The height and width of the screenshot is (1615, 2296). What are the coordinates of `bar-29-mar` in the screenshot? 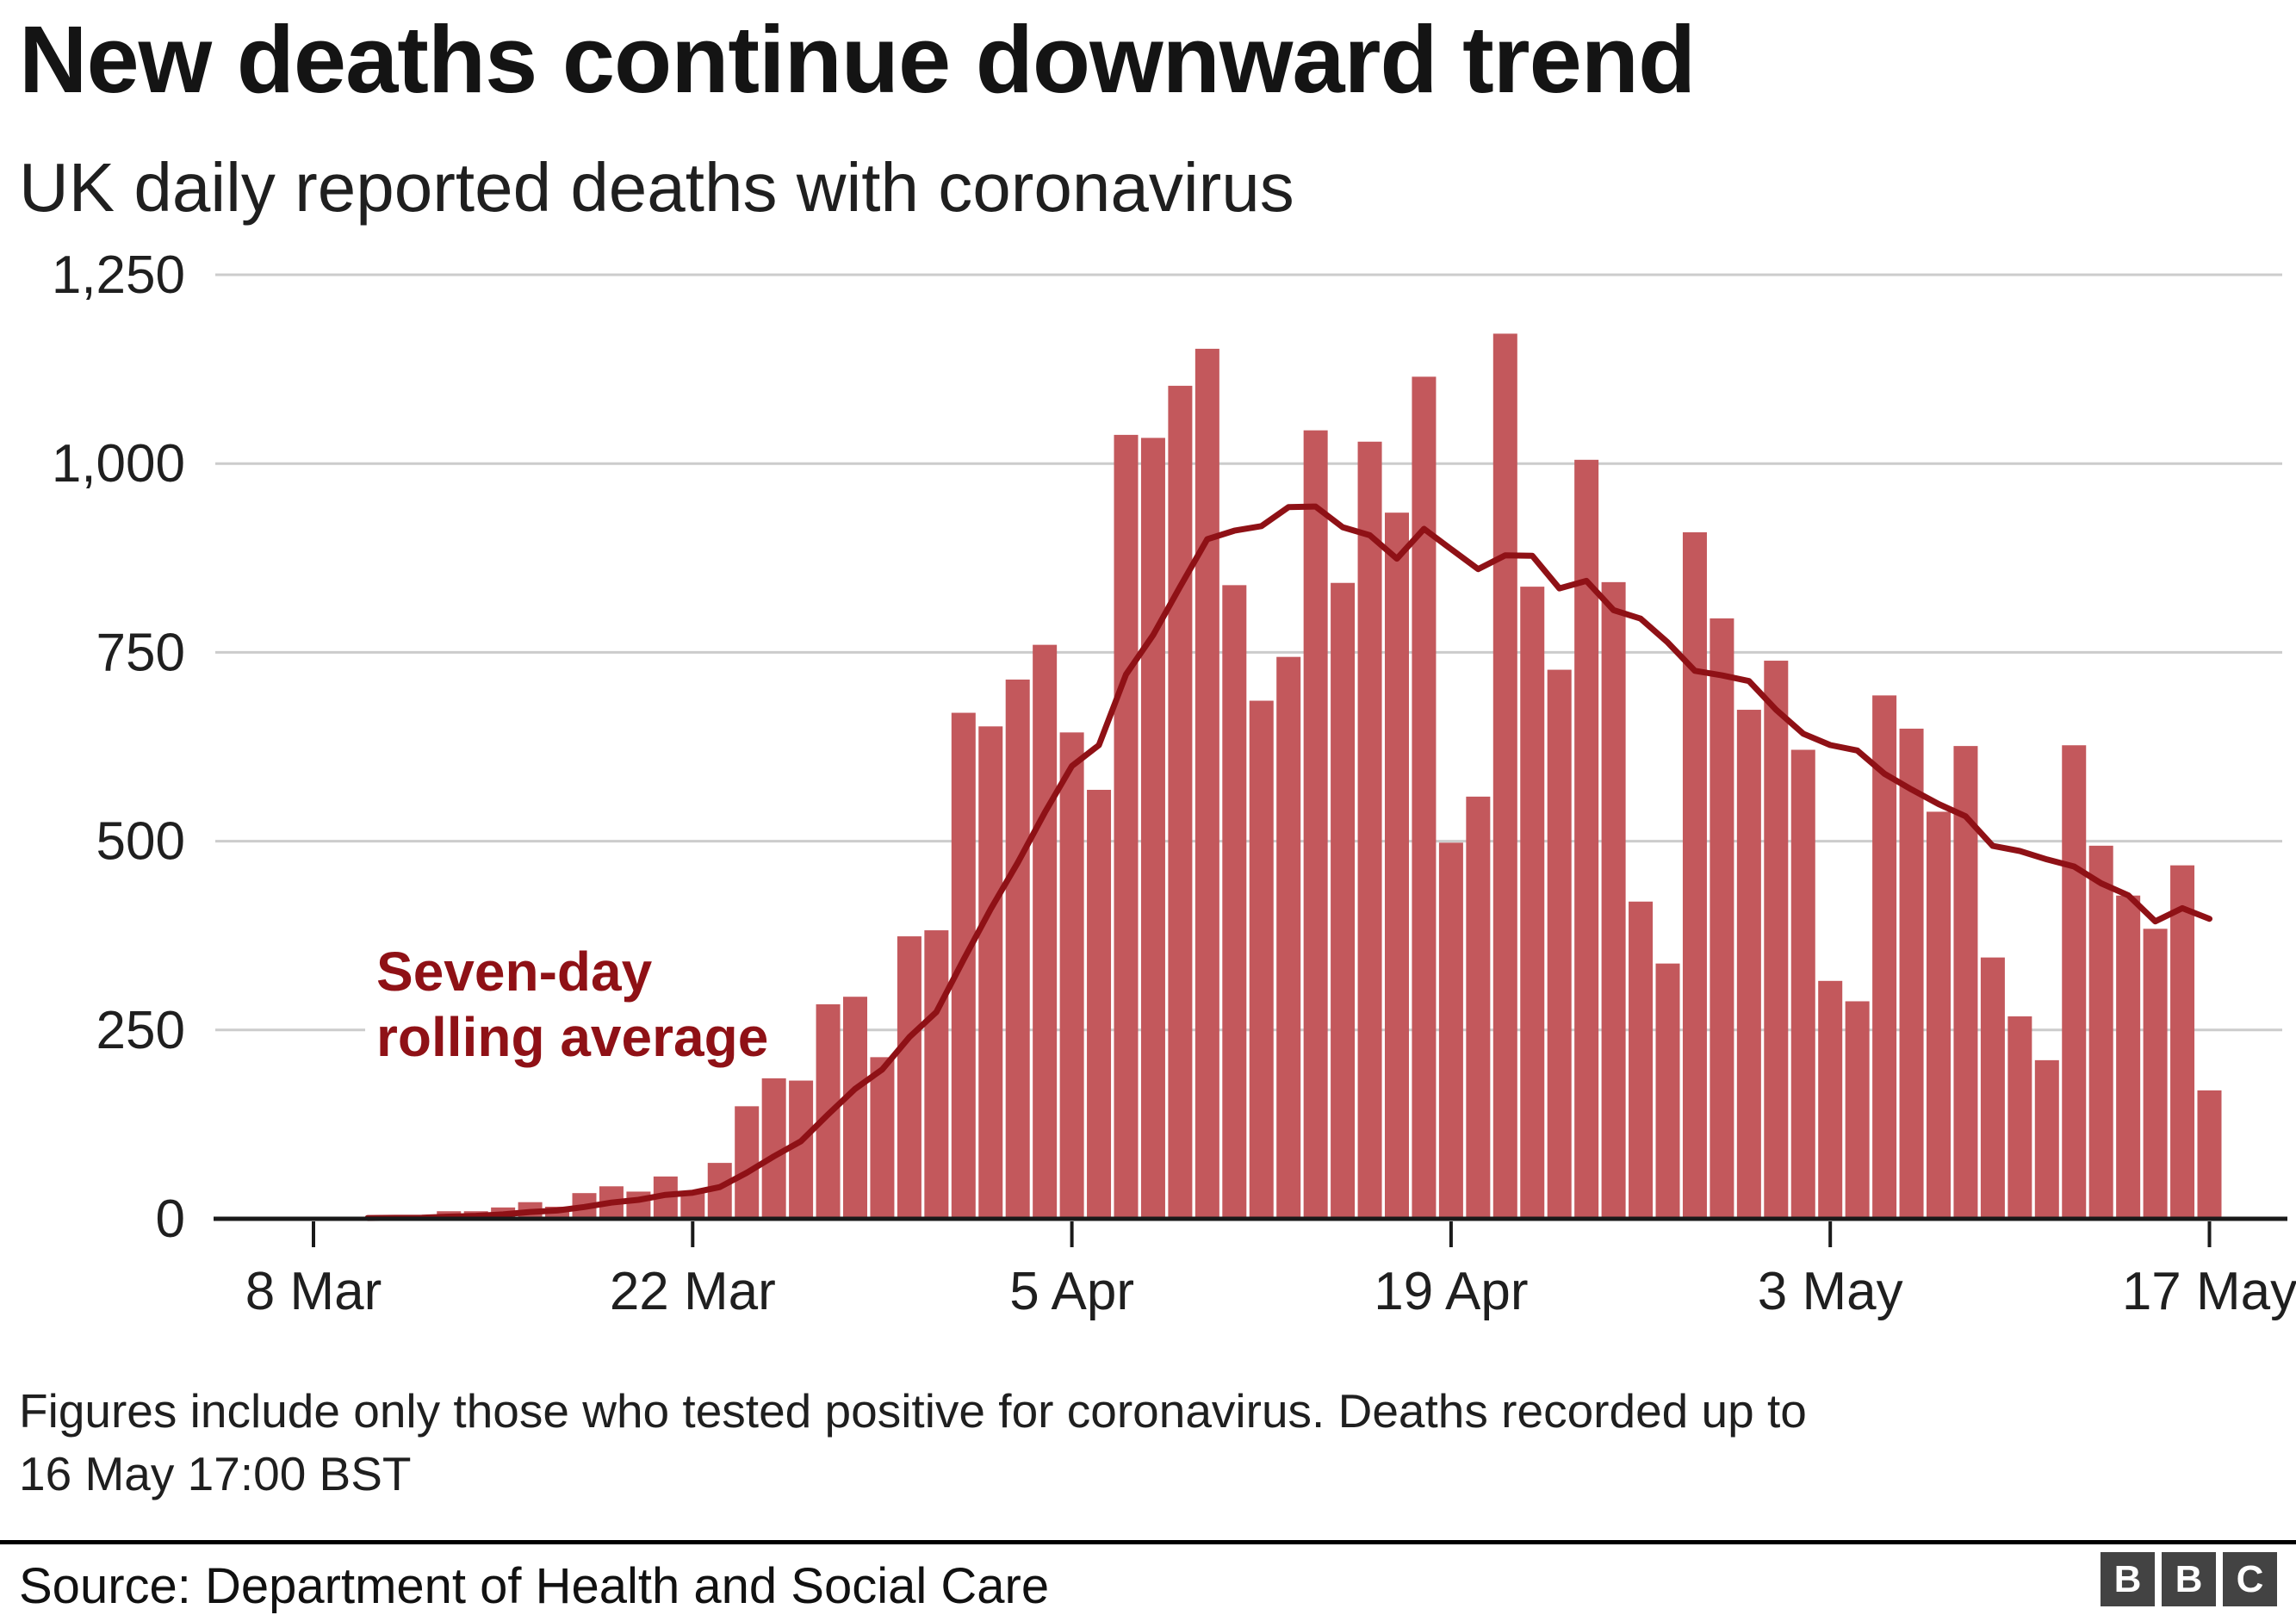 It's located at (882, 1138).